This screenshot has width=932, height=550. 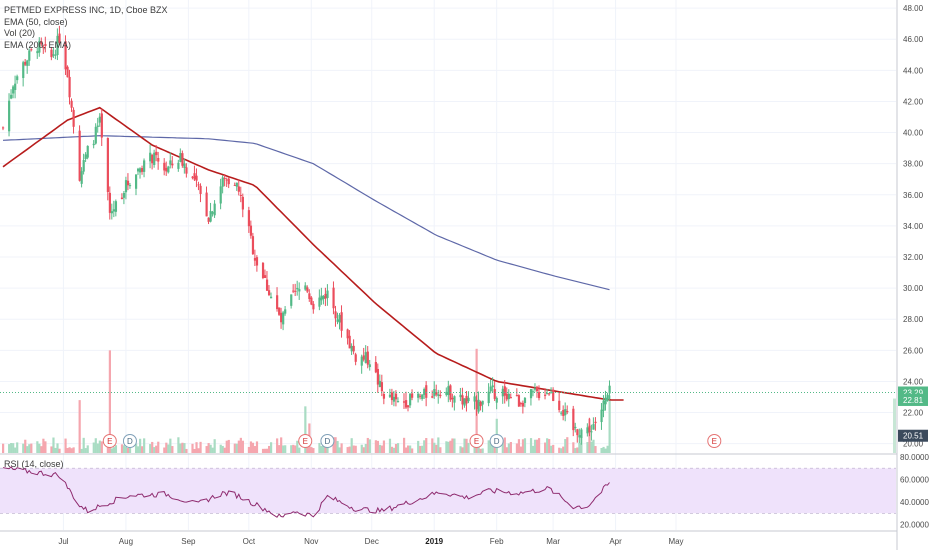 I want to click on dividend-marker, so click(x=327, y=441).